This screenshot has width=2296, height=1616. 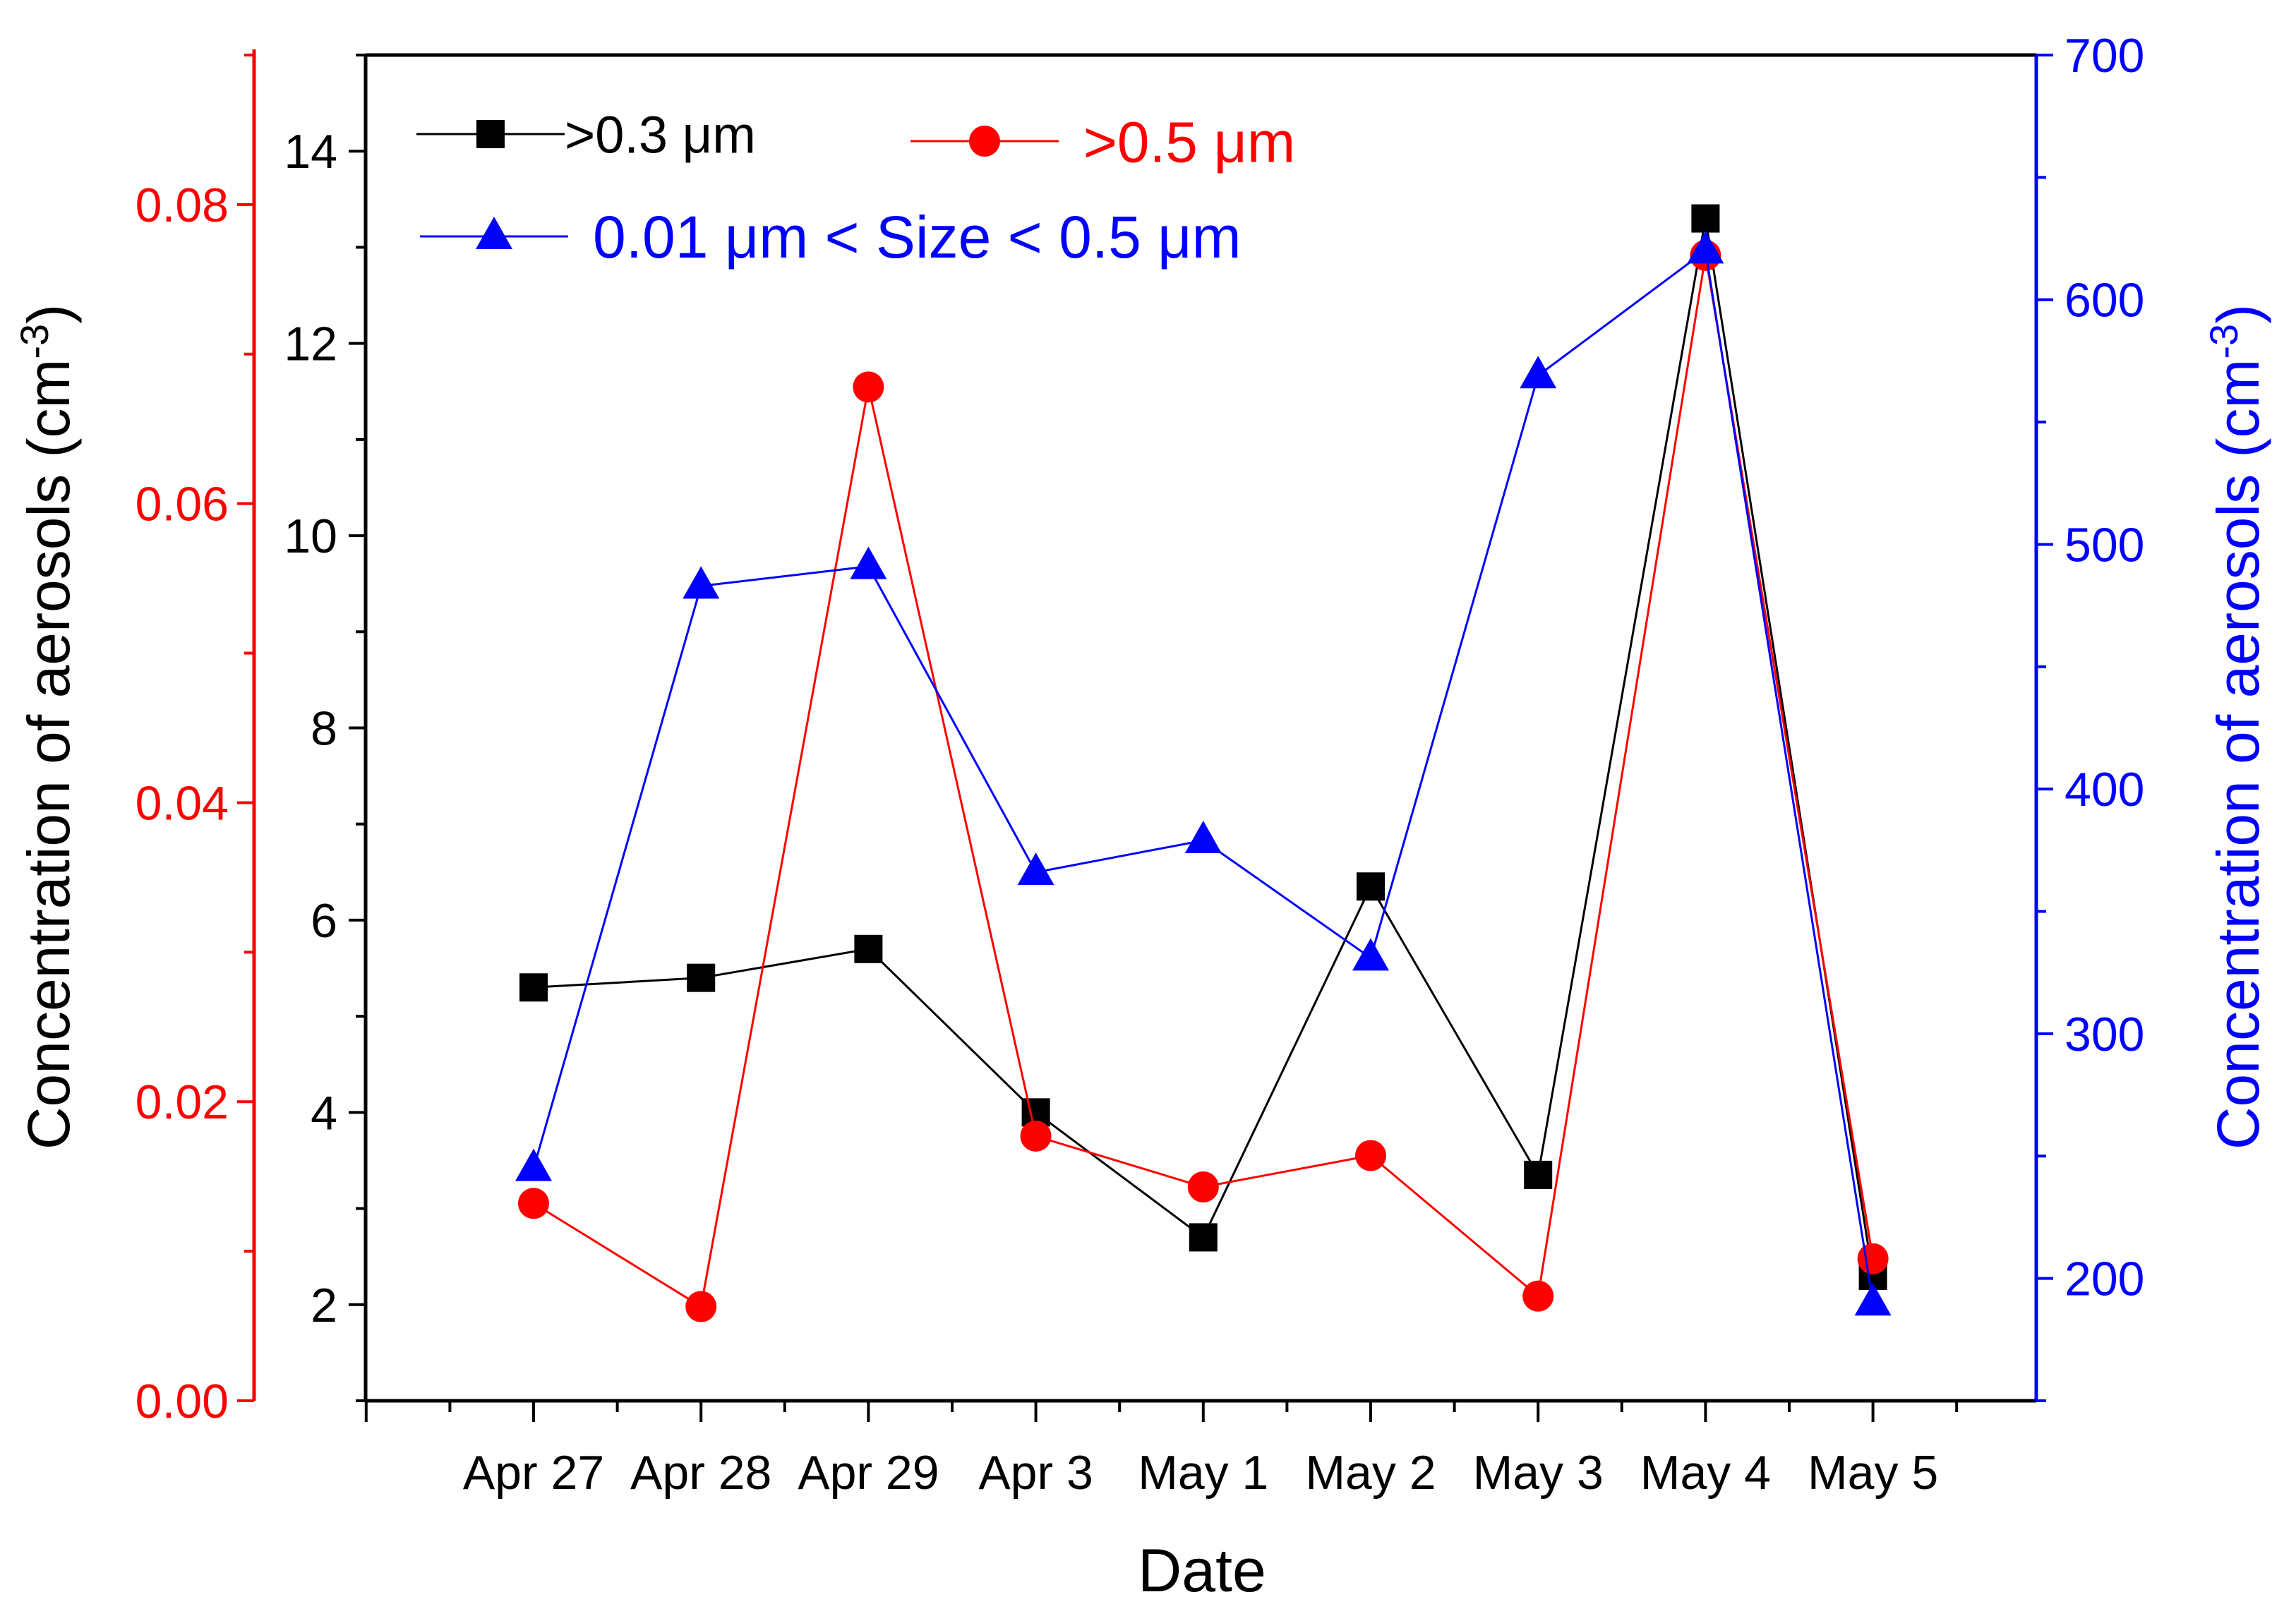 I want to click on legend-label-circle: >0.5 μm, so click(x=1189, y=143).